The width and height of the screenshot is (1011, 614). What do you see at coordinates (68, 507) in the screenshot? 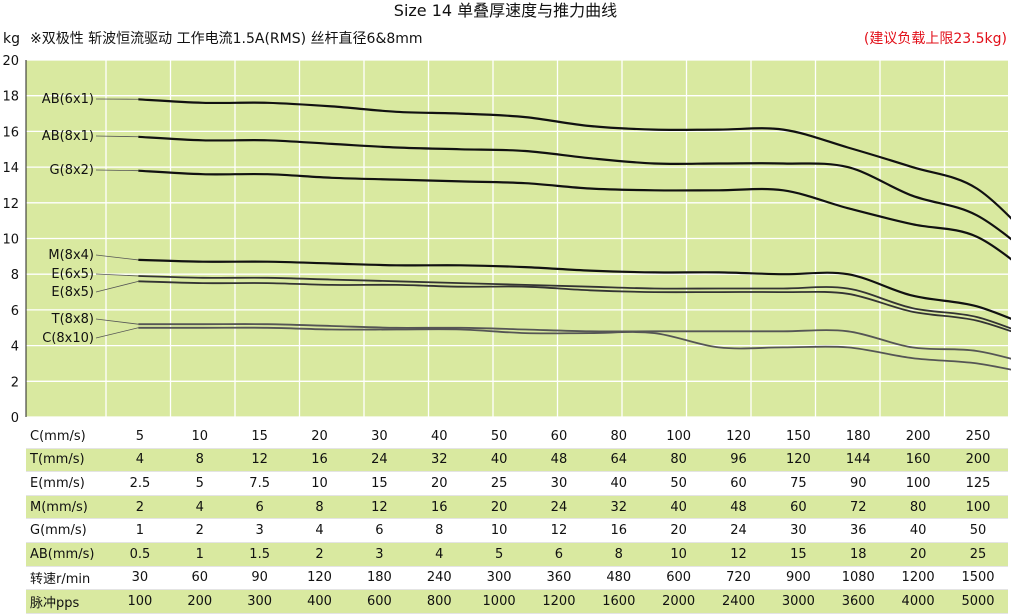
I see `table-row-header: M(mm/s)` at bounding box center [68, 507].